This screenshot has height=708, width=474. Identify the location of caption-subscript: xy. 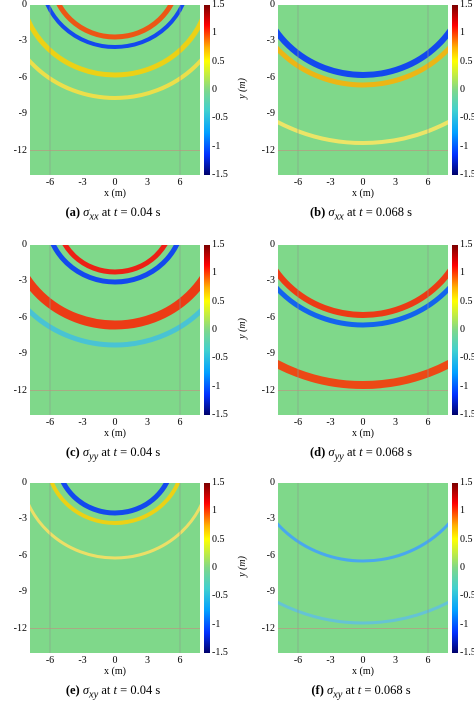
(338, 695).